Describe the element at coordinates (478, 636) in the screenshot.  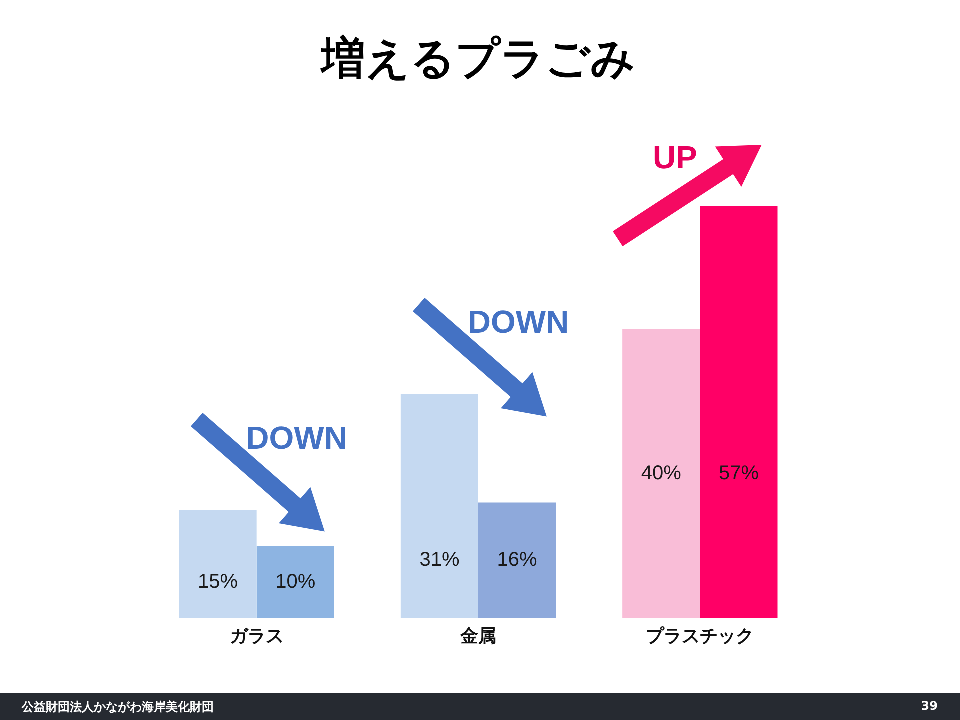
I see `x-tick-label: 金属` at that location.